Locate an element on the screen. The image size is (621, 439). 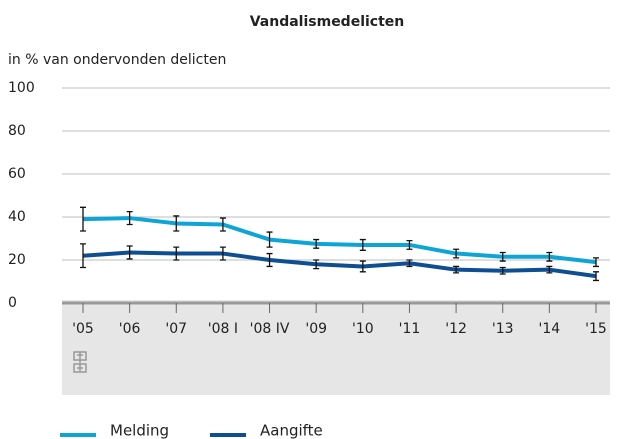
logo is located at coordinates (80, 362).